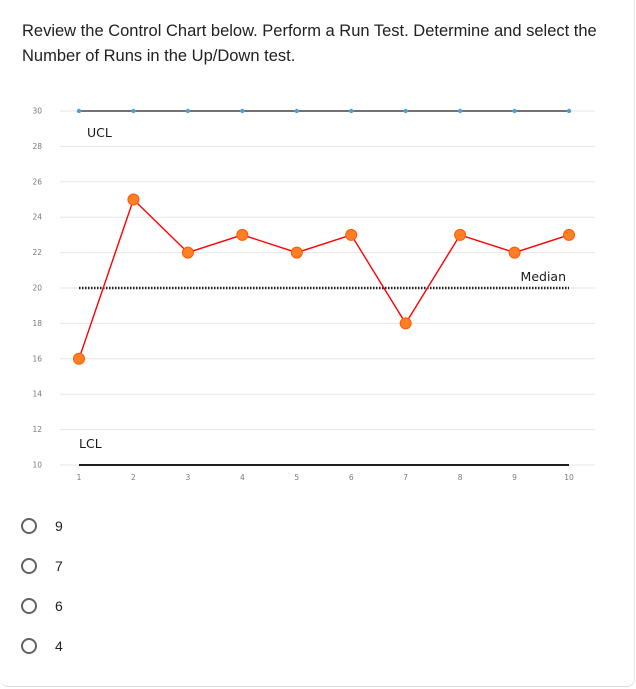  I want to click on x-tick-label: 10, so click(569, 477).